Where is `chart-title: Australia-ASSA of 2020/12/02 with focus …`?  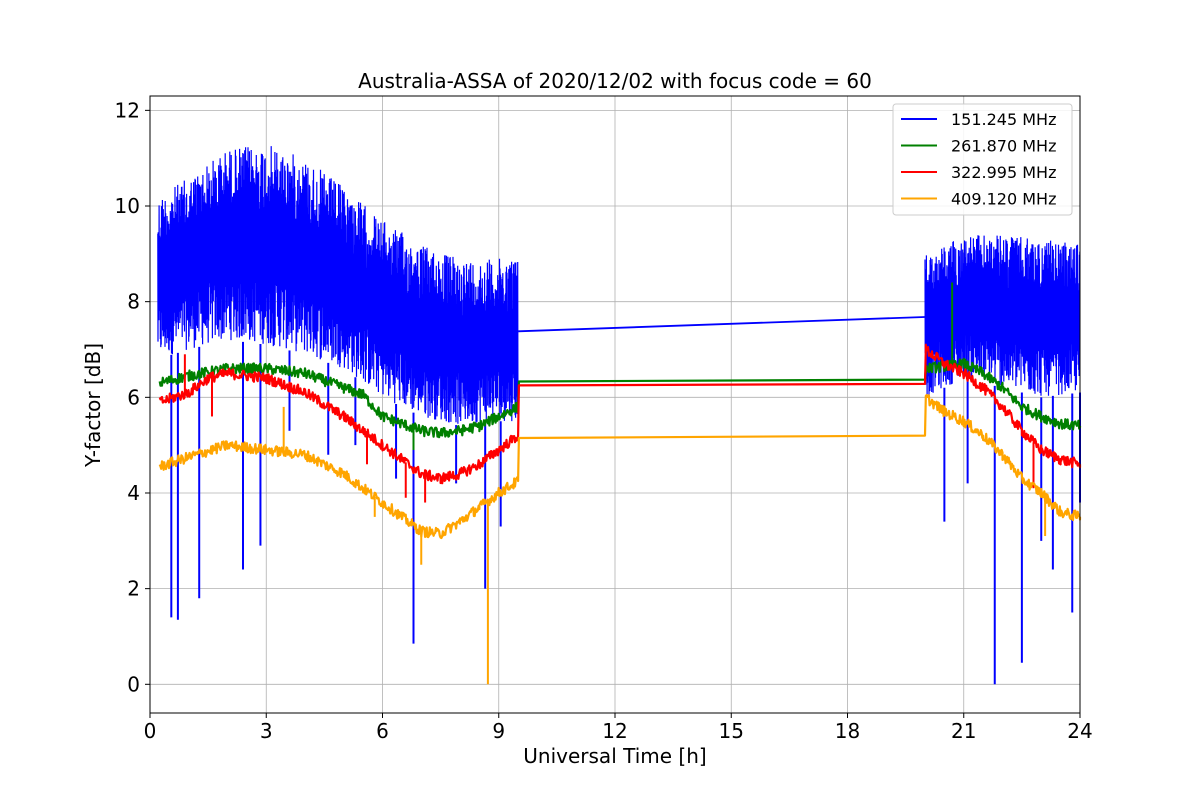 chart-title: Australia-ASSA of 2020/12/02 with focus … is located at coordinates (615, 81).